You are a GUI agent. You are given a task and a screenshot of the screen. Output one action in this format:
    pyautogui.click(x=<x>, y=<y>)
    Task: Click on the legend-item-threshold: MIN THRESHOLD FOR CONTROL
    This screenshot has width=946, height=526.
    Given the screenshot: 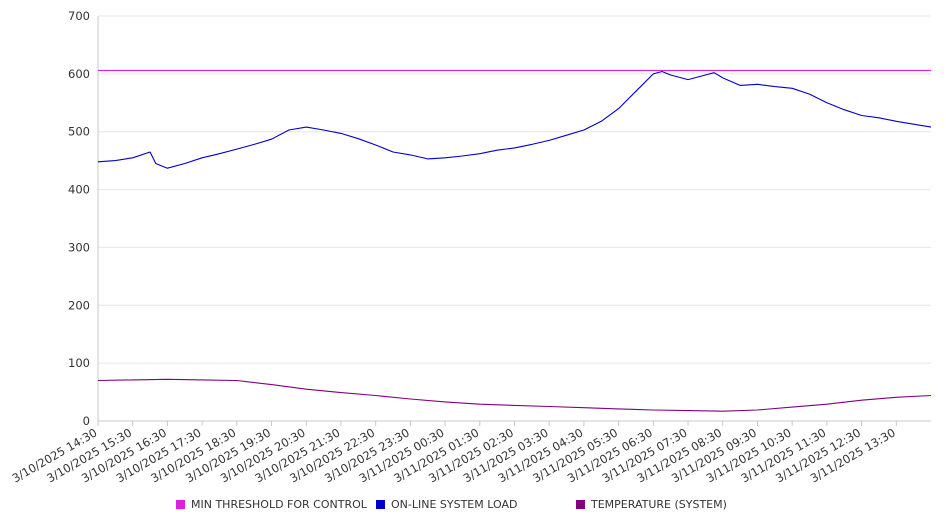 What is the action you would take?
    pyautogui.click(x=271, y=504)
    